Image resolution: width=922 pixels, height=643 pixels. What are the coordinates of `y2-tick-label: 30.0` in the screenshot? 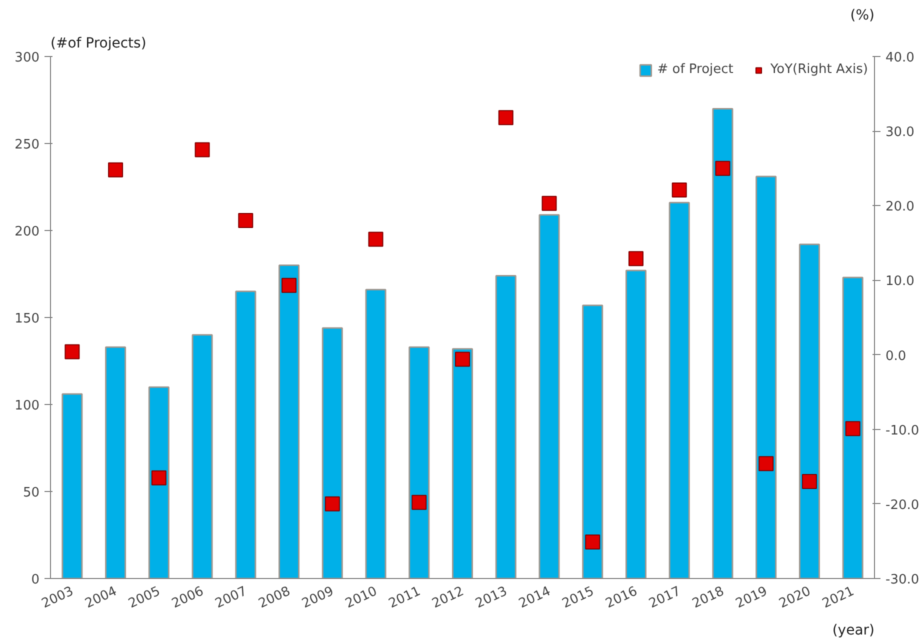 It's located at (900, 132).